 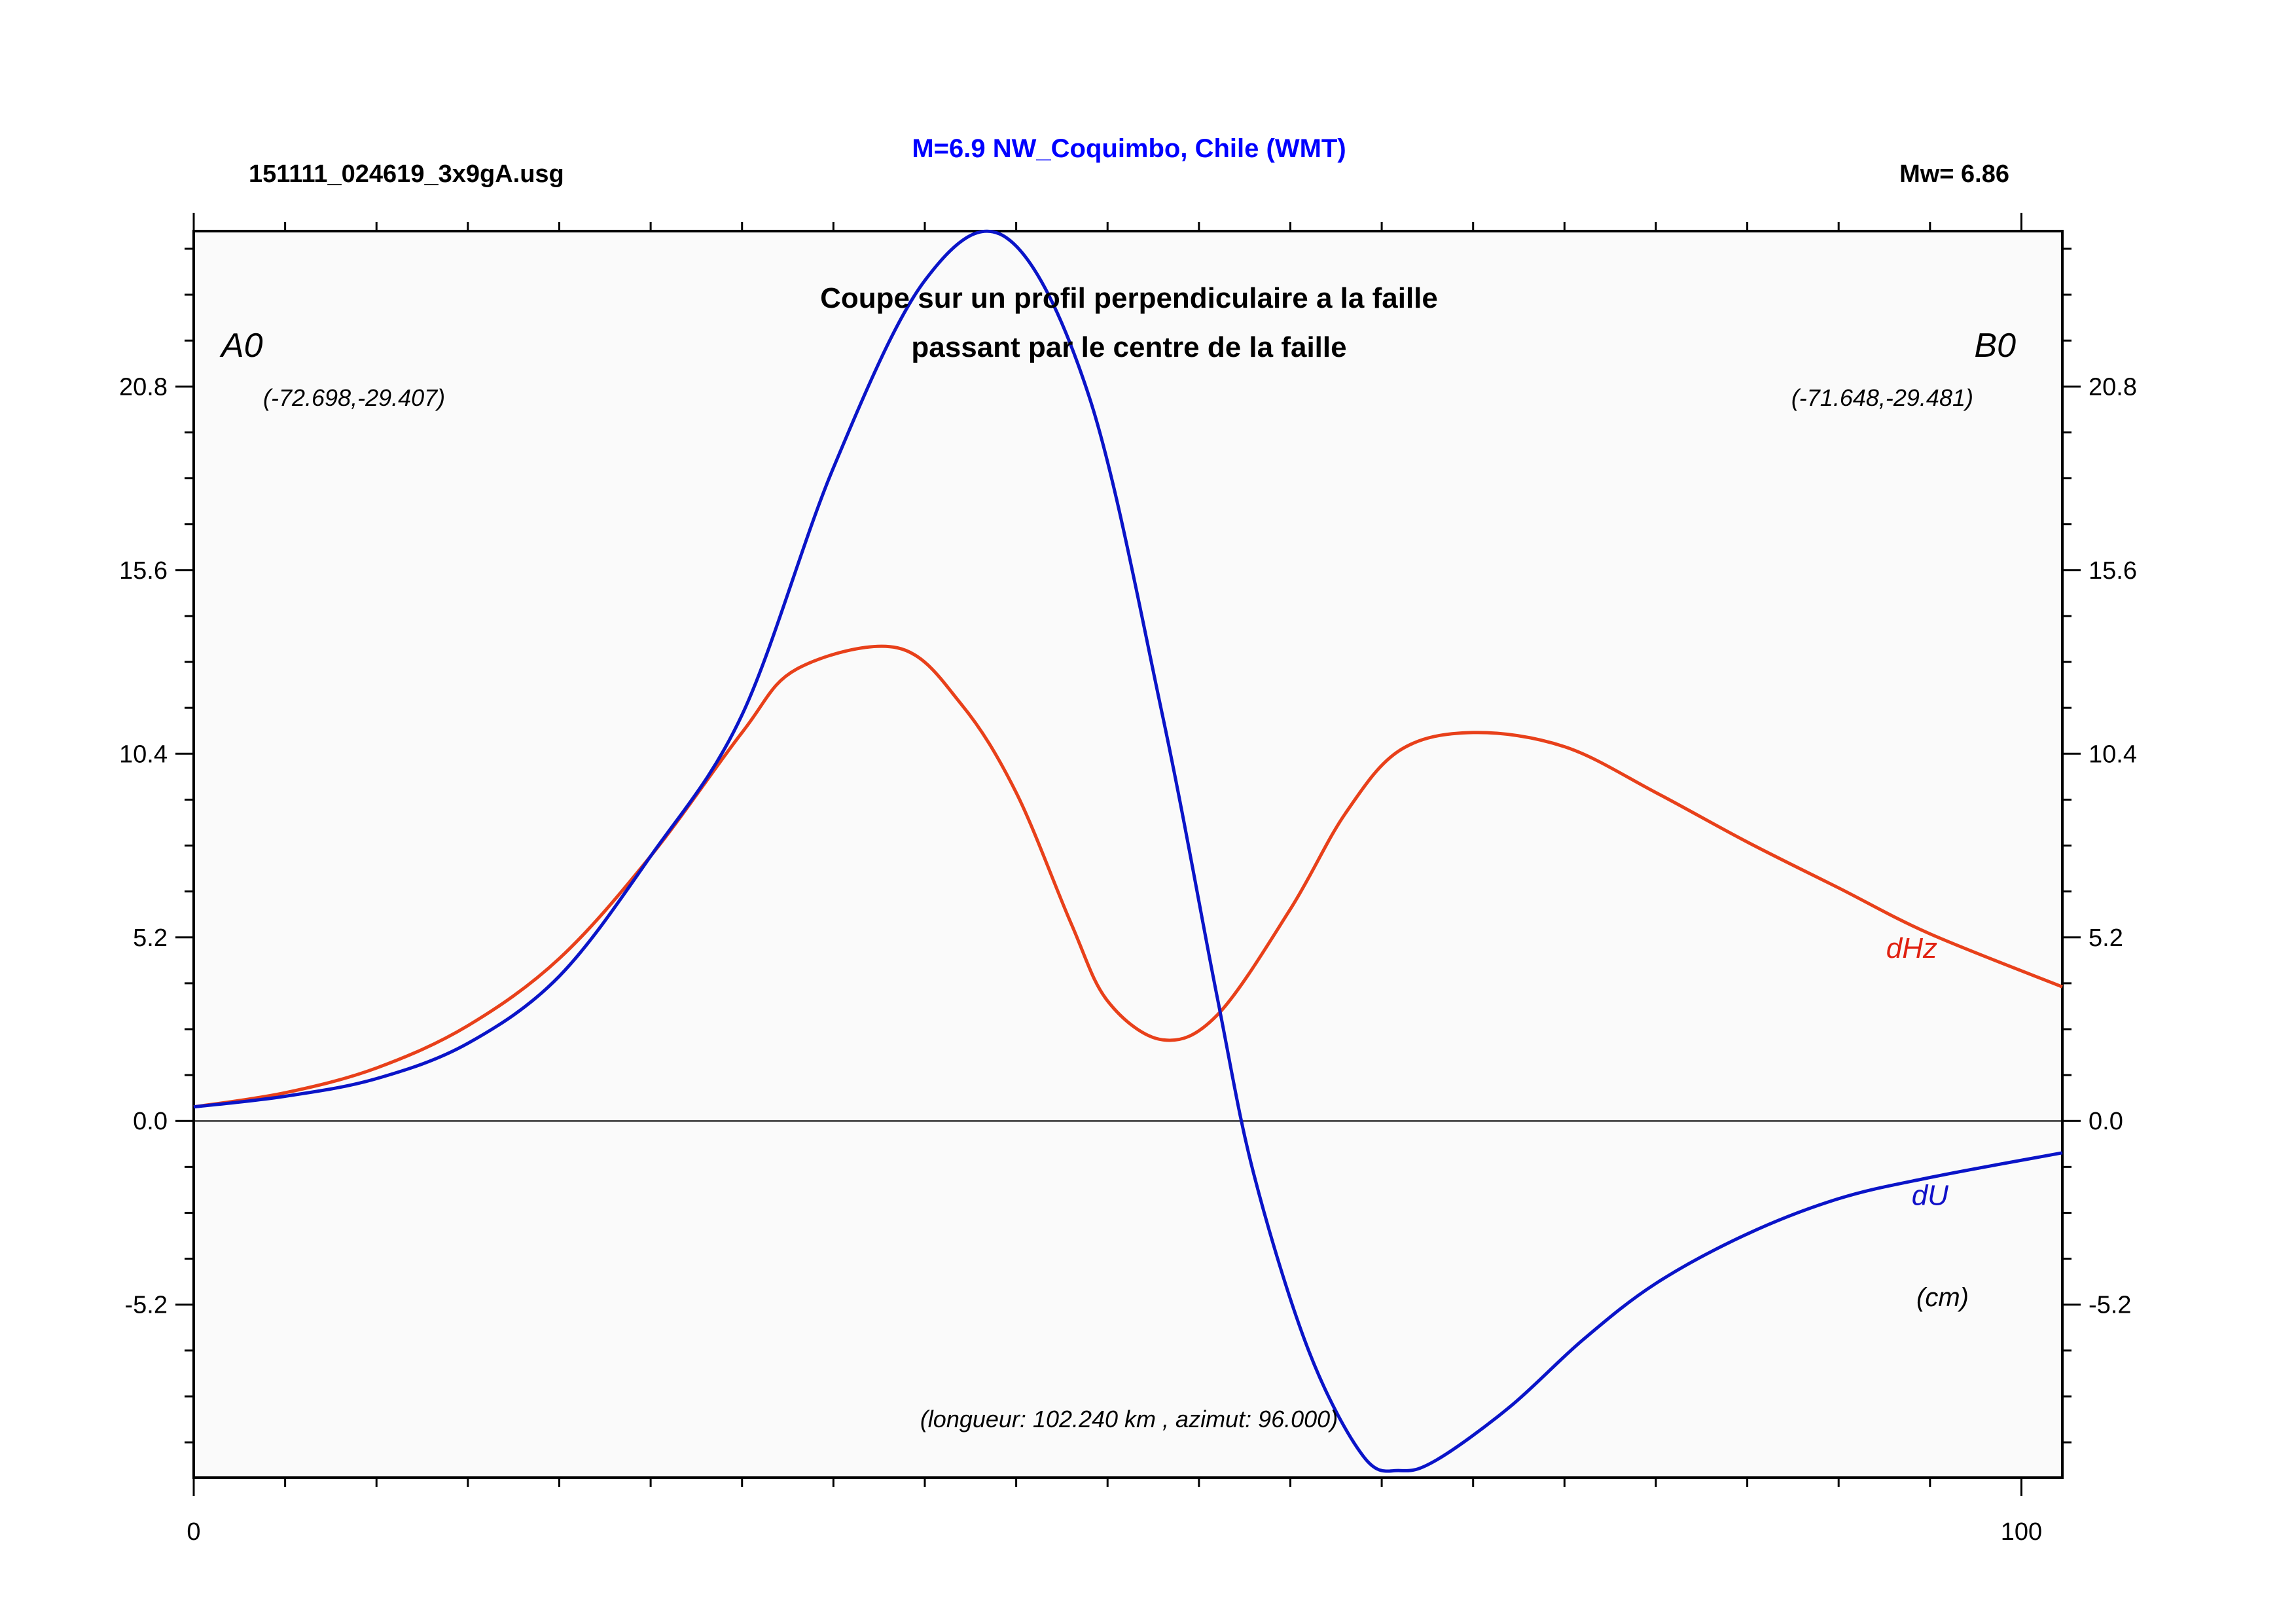 I want to click on chart-subtitle: passant par le centre de la faille, so click(x=1128, y=347).